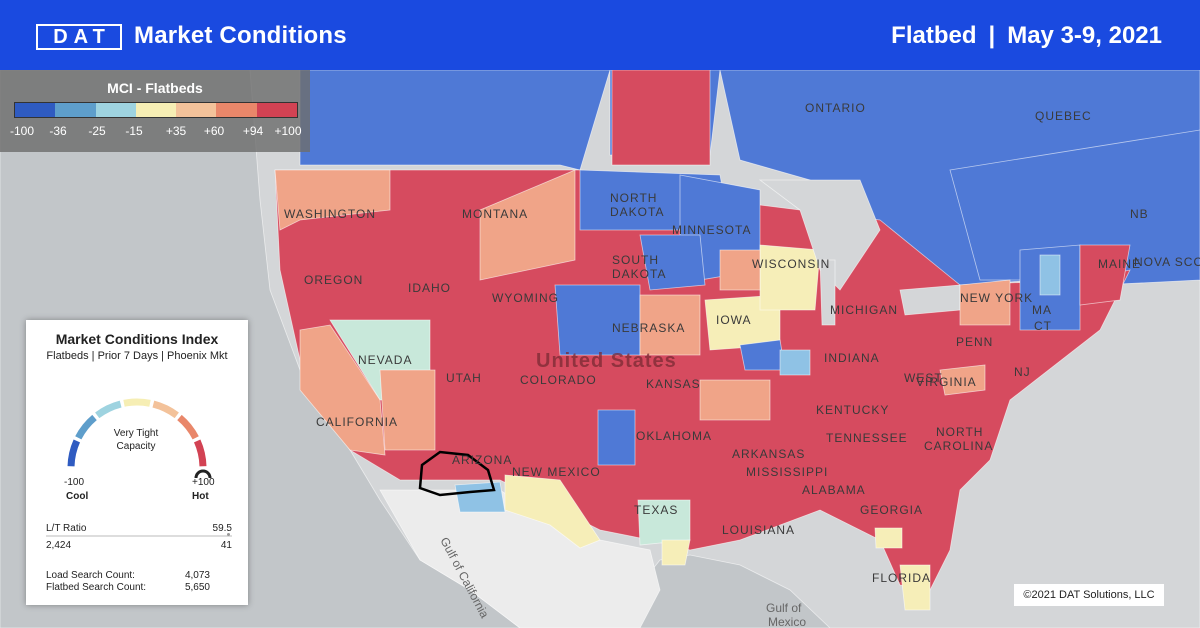 The image size is (1200, 628). Describe the element at coordinates (214, 131) in the screenshot. I see `legend-tick: +60` at that location.